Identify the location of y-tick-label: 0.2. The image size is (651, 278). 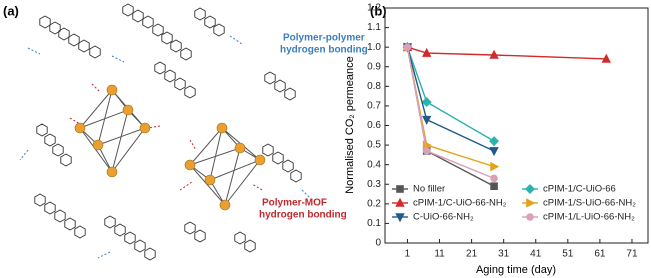
(374, 203).